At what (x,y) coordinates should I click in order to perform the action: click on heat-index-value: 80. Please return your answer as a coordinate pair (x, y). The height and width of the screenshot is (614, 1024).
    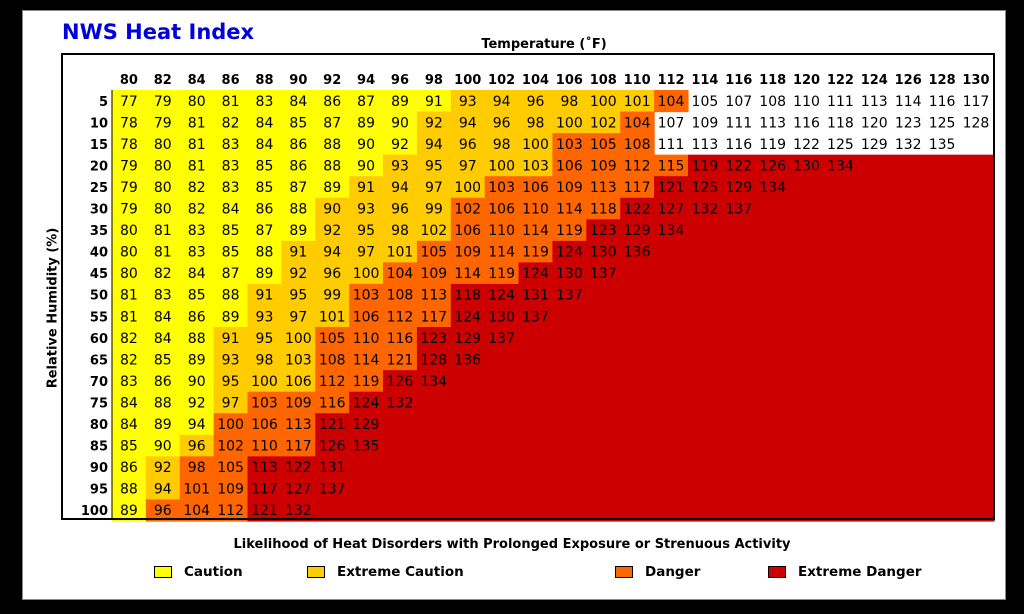
    Looking at the image, I should click on (197, 102).